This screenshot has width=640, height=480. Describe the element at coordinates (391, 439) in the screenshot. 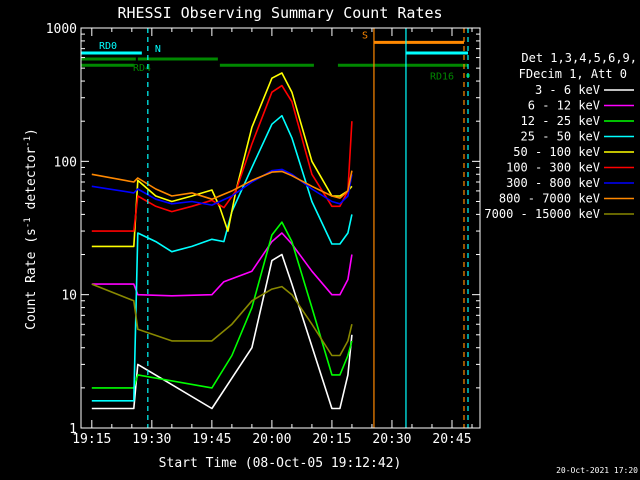

I see `x-tick-label-5: 20:30` at that location.